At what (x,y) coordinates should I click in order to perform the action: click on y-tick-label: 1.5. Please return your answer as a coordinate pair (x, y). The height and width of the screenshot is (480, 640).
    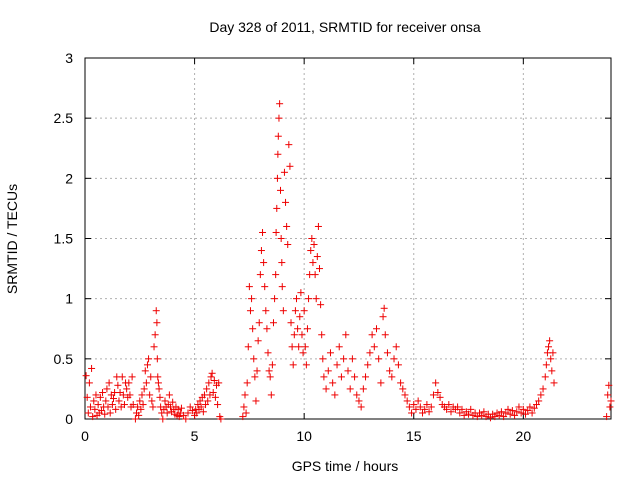
    Looking at the image, I should click on (64, 239).